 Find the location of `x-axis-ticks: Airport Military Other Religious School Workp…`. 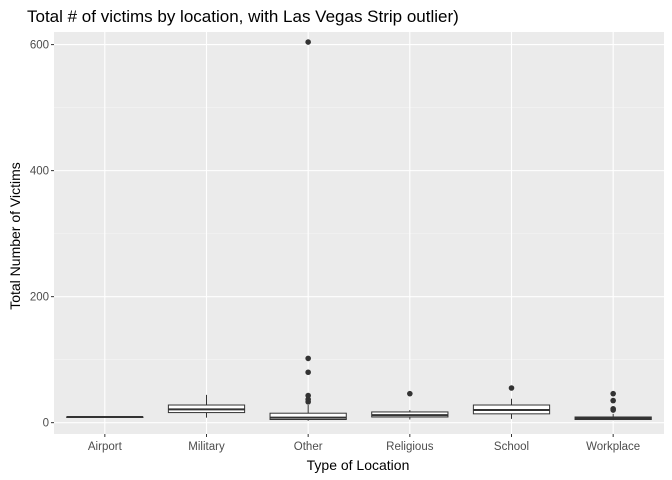

x-axis-ticks: Airport Military Other Religious School Workp… is located at coordinates (364, 443).